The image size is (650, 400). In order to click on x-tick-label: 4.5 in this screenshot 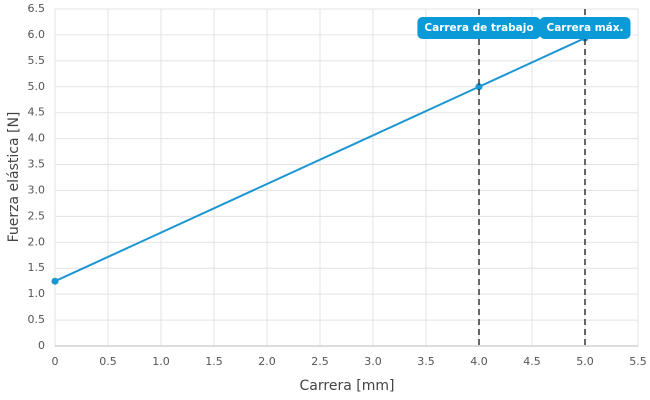, I will do `click(532, 361)`.